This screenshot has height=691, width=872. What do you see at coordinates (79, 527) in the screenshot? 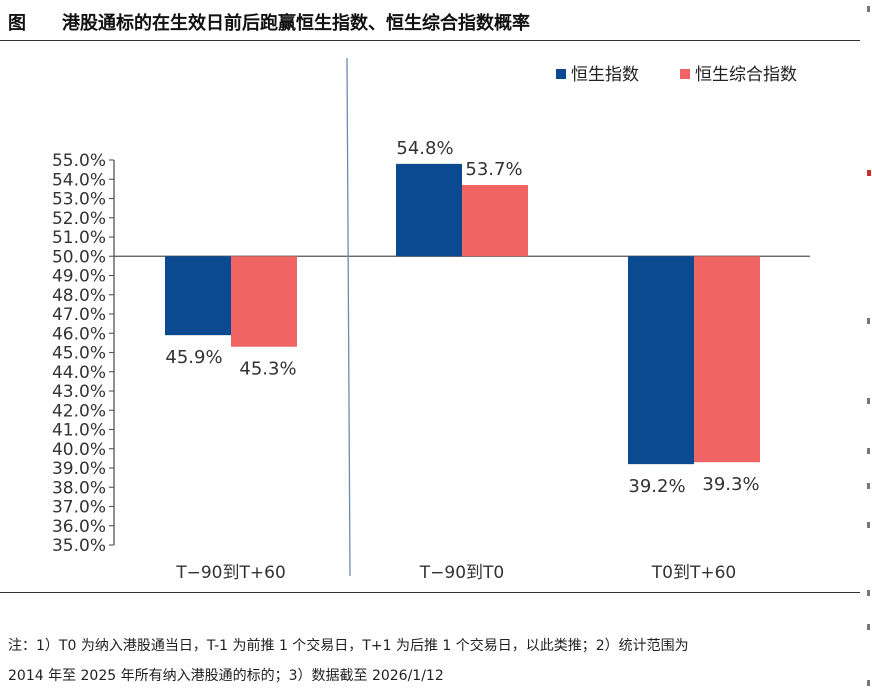
I see `y-tick-label: 36.0%` at bounding box center [79, 527].